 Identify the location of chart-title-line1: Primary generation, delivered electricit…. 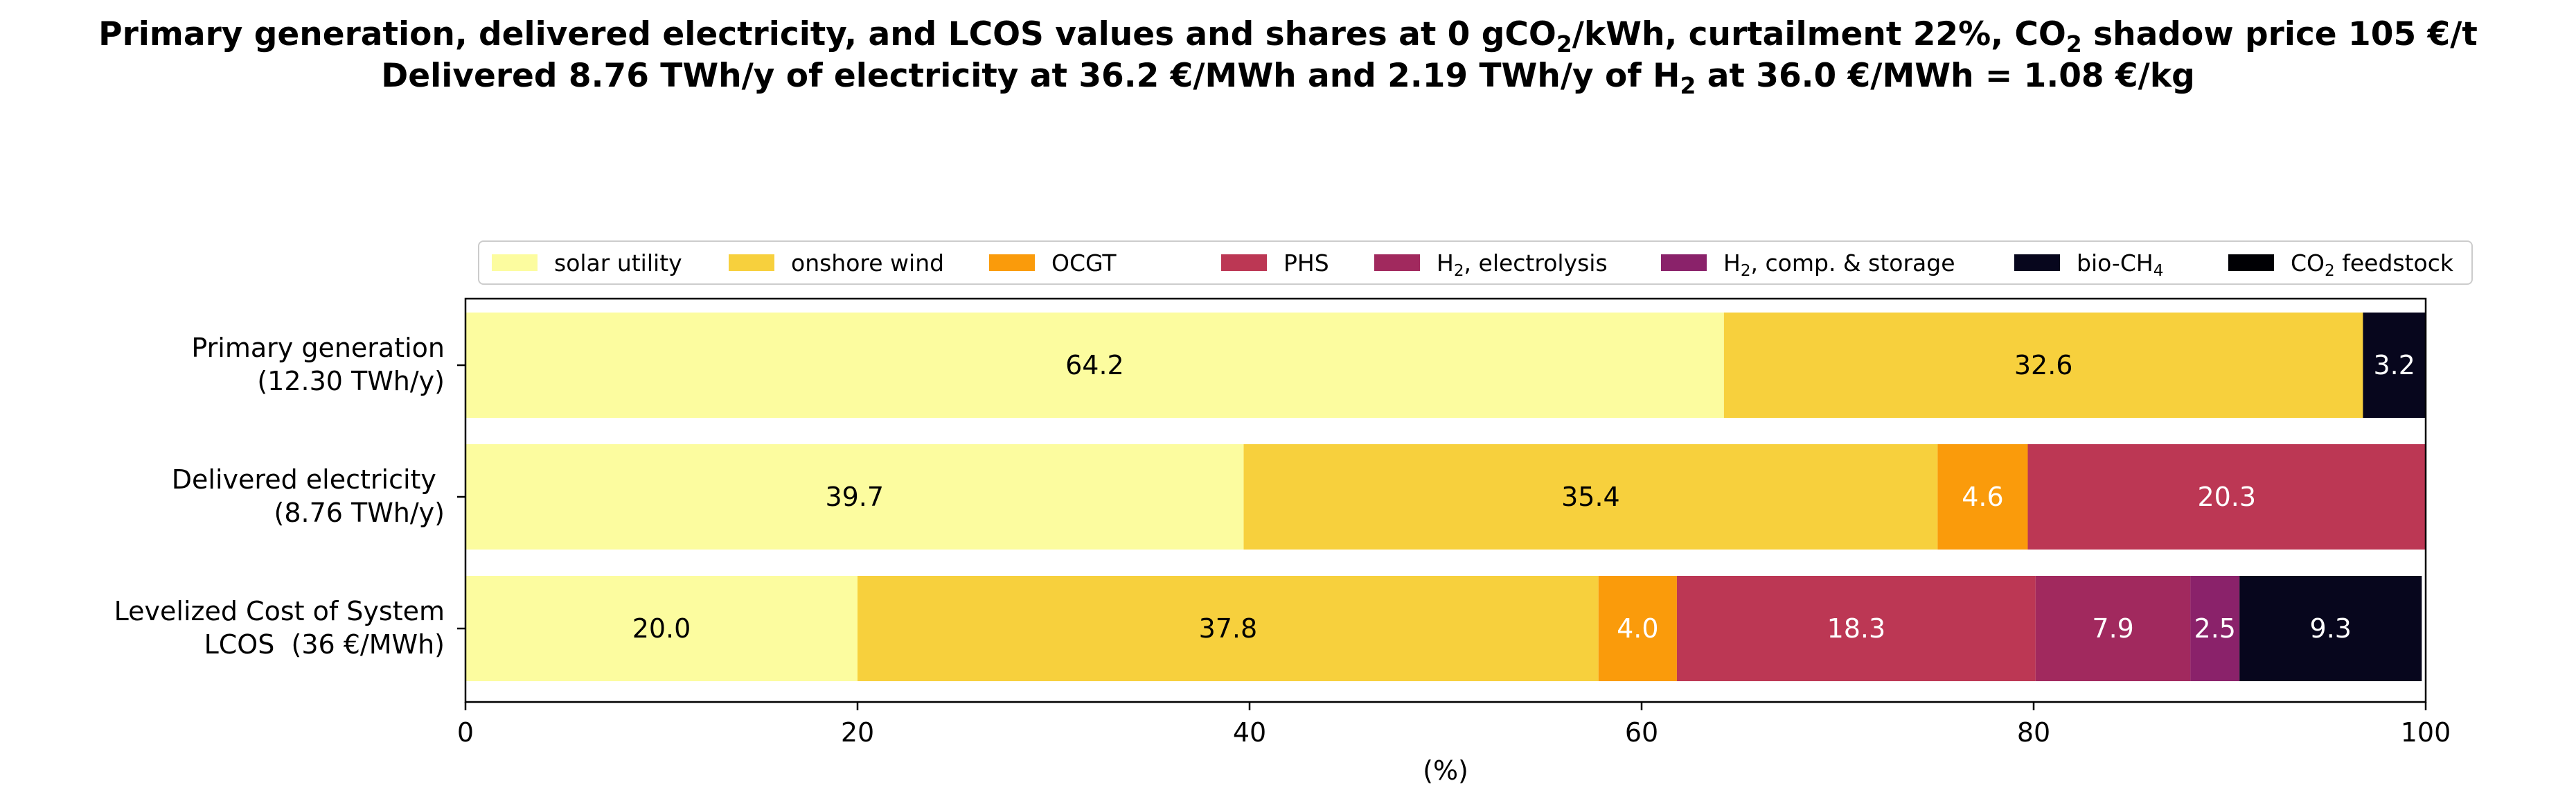
(1288, 36).